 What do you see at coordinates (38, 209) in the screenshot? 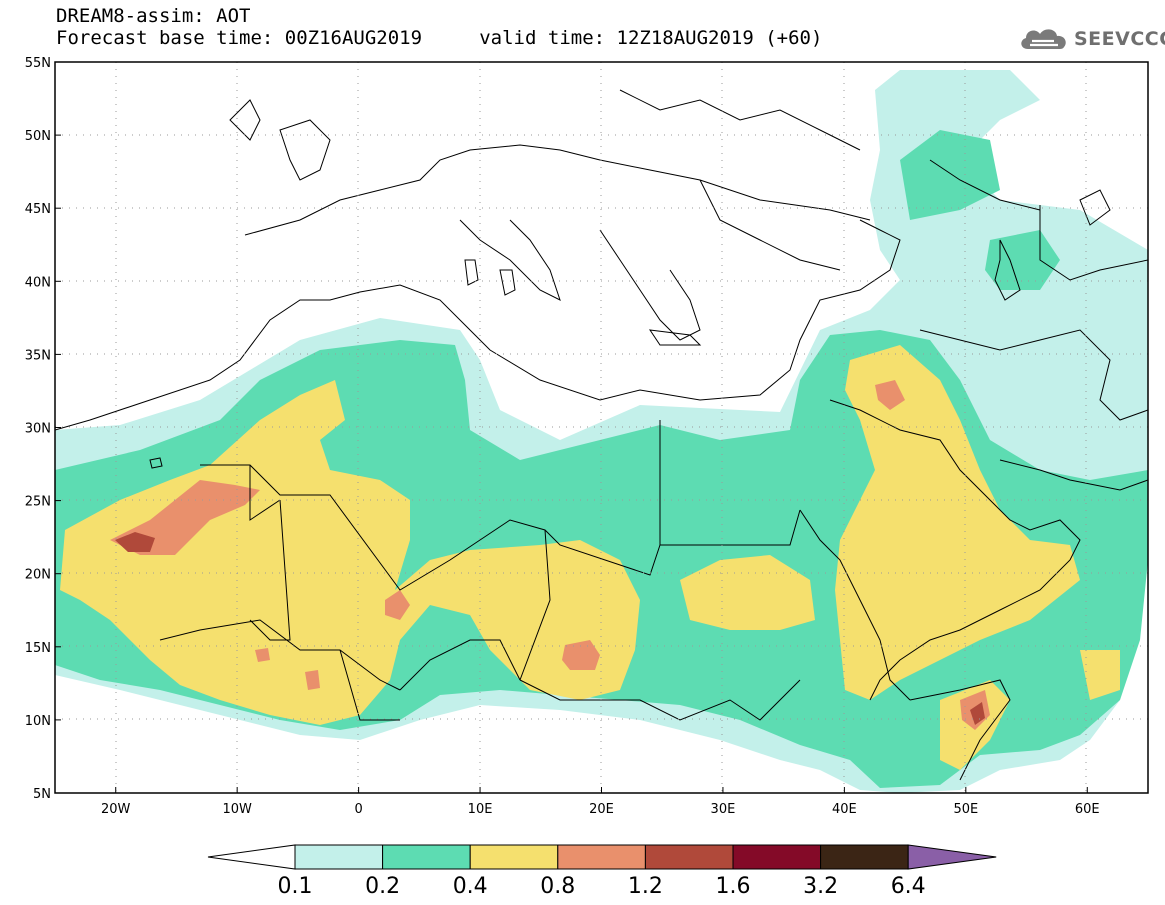
I see `lat-tick-label: 45N` at bounding box center [38, 209].